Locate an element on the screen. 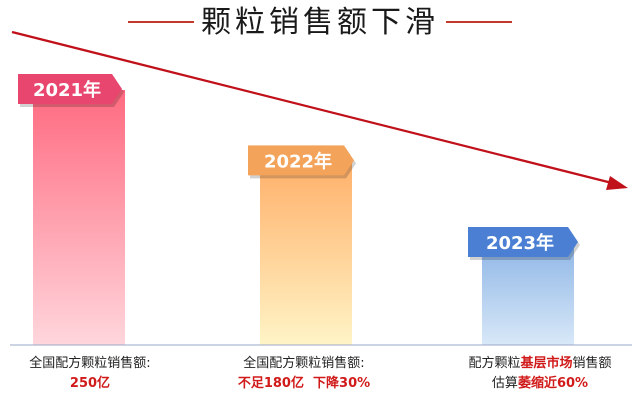 Image resolution: width=640 pixels, height=409 pixels. title-rule-right is located at coordinates (479, 22).